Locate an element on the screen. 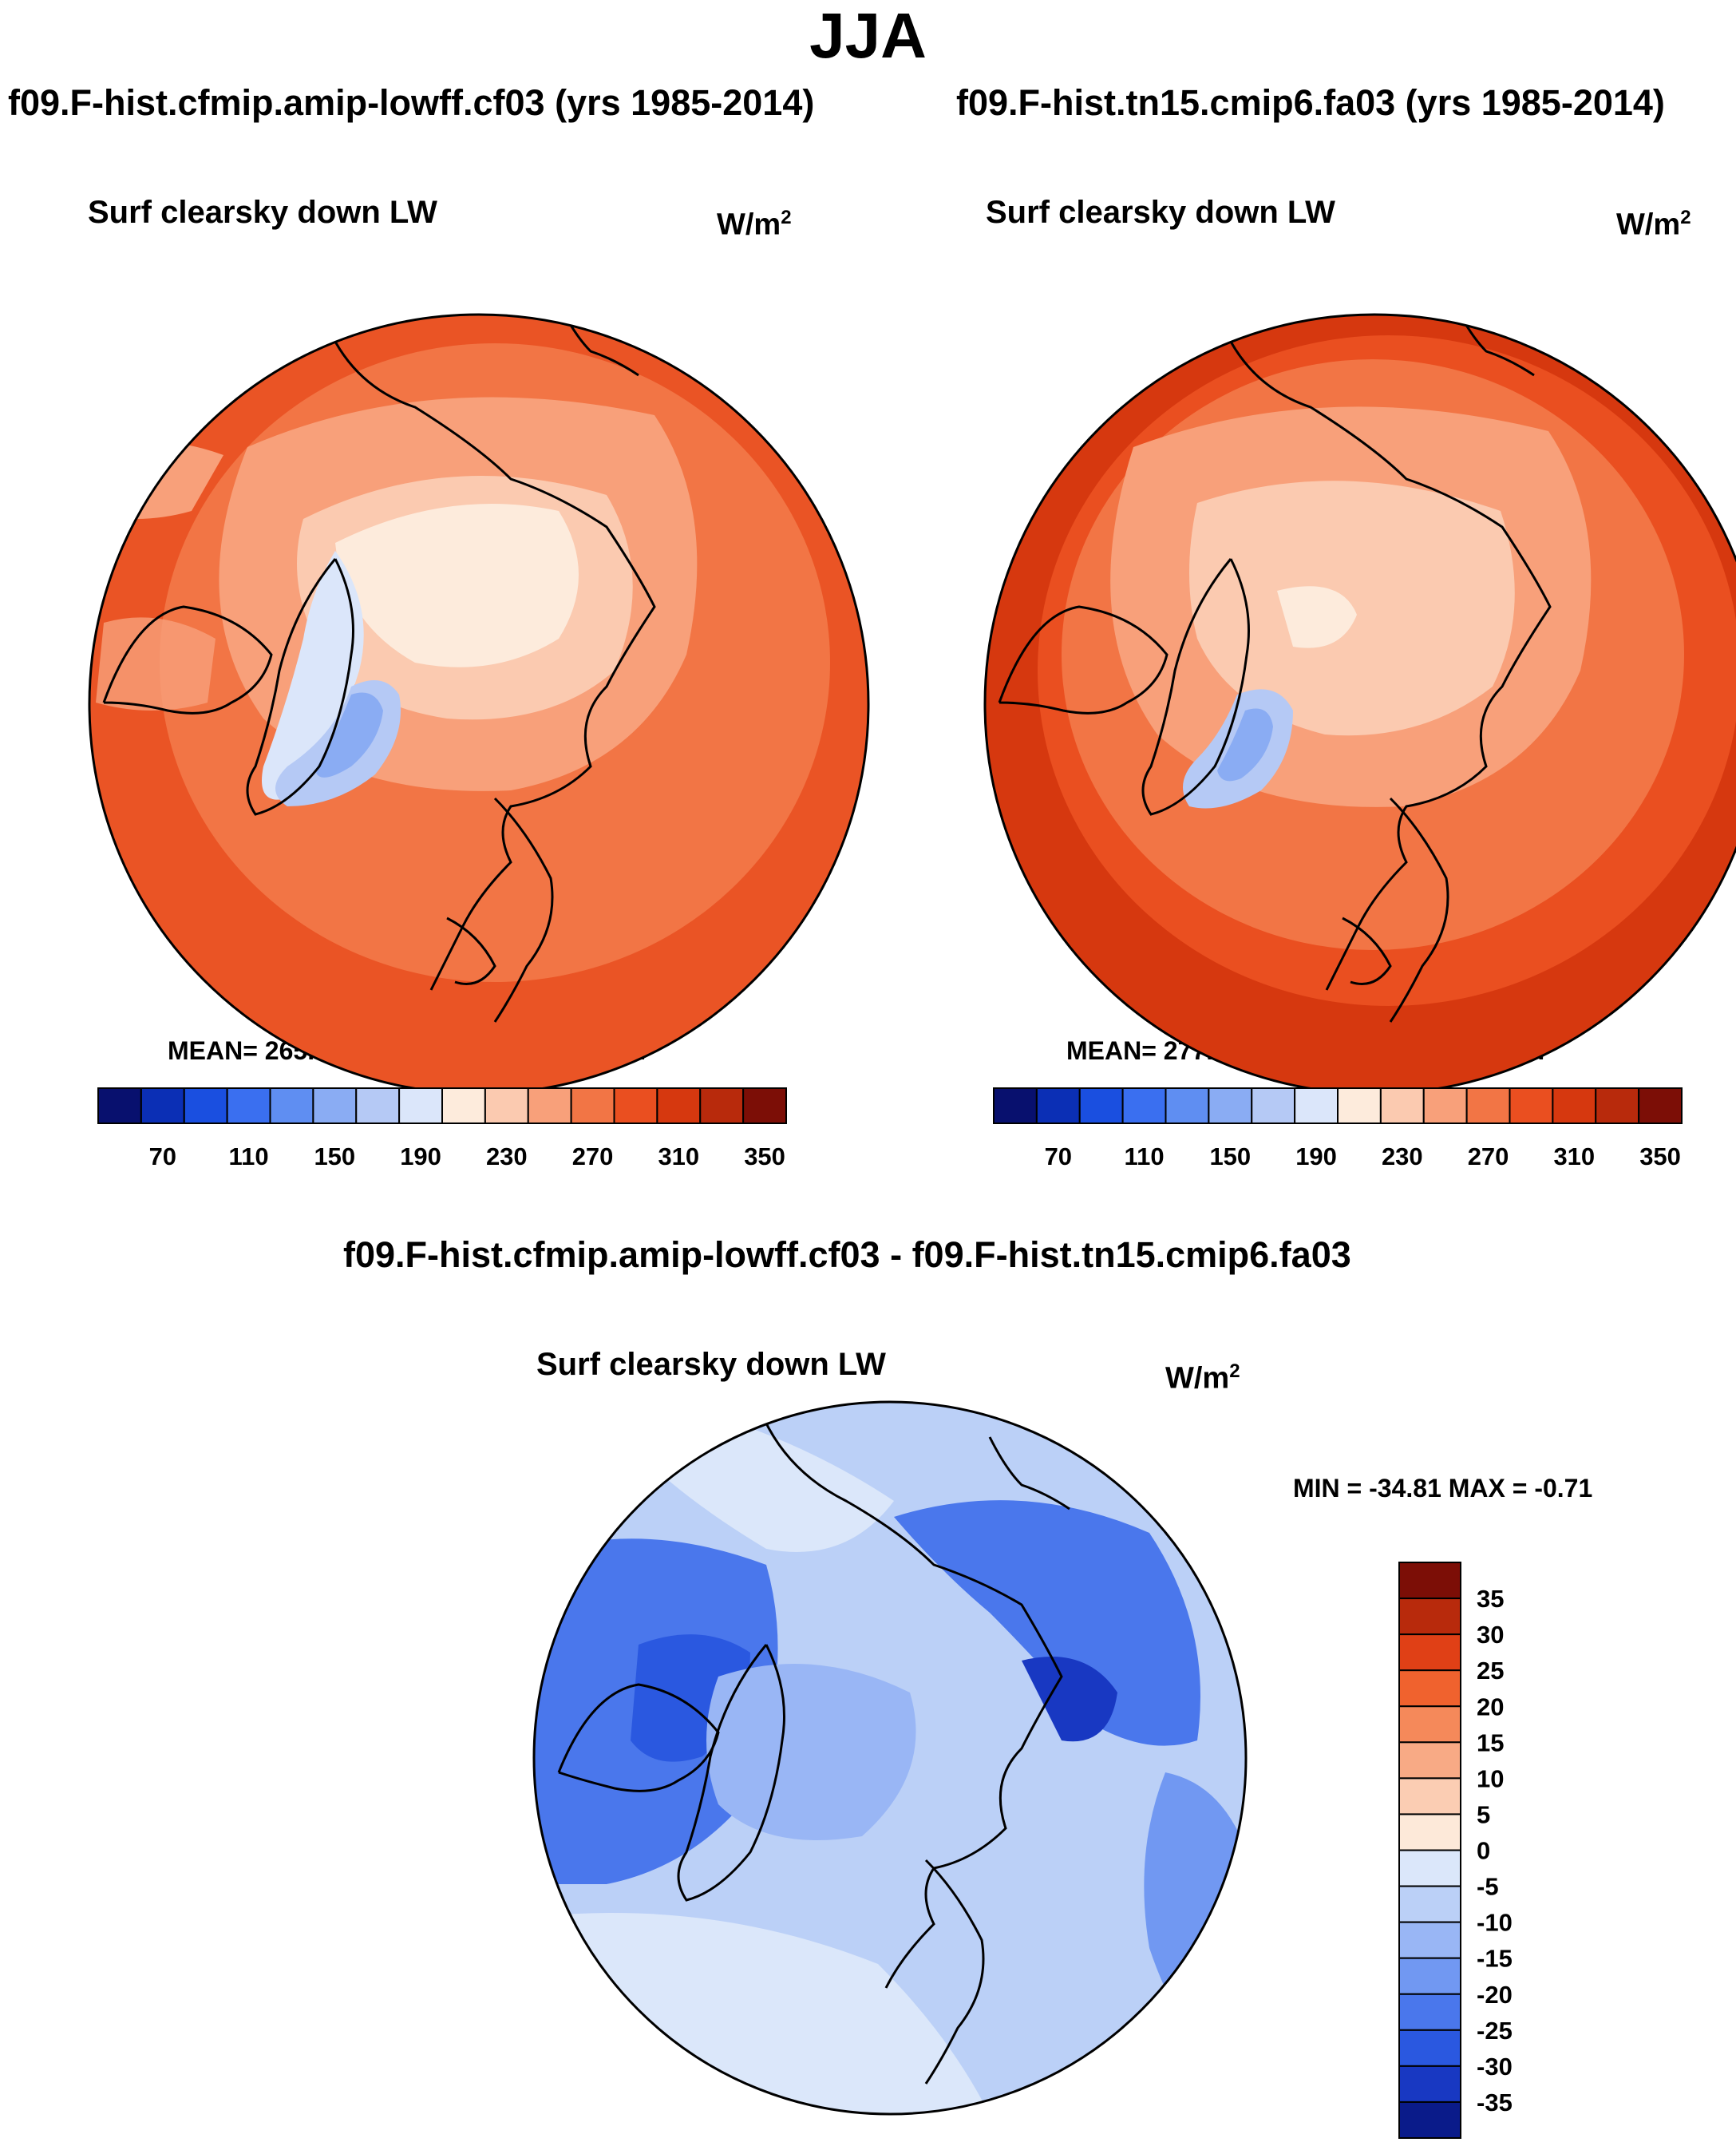  diff-stats: MIN = -34.81 MAX = -0.71 is located at coordinates (1443, 1488).